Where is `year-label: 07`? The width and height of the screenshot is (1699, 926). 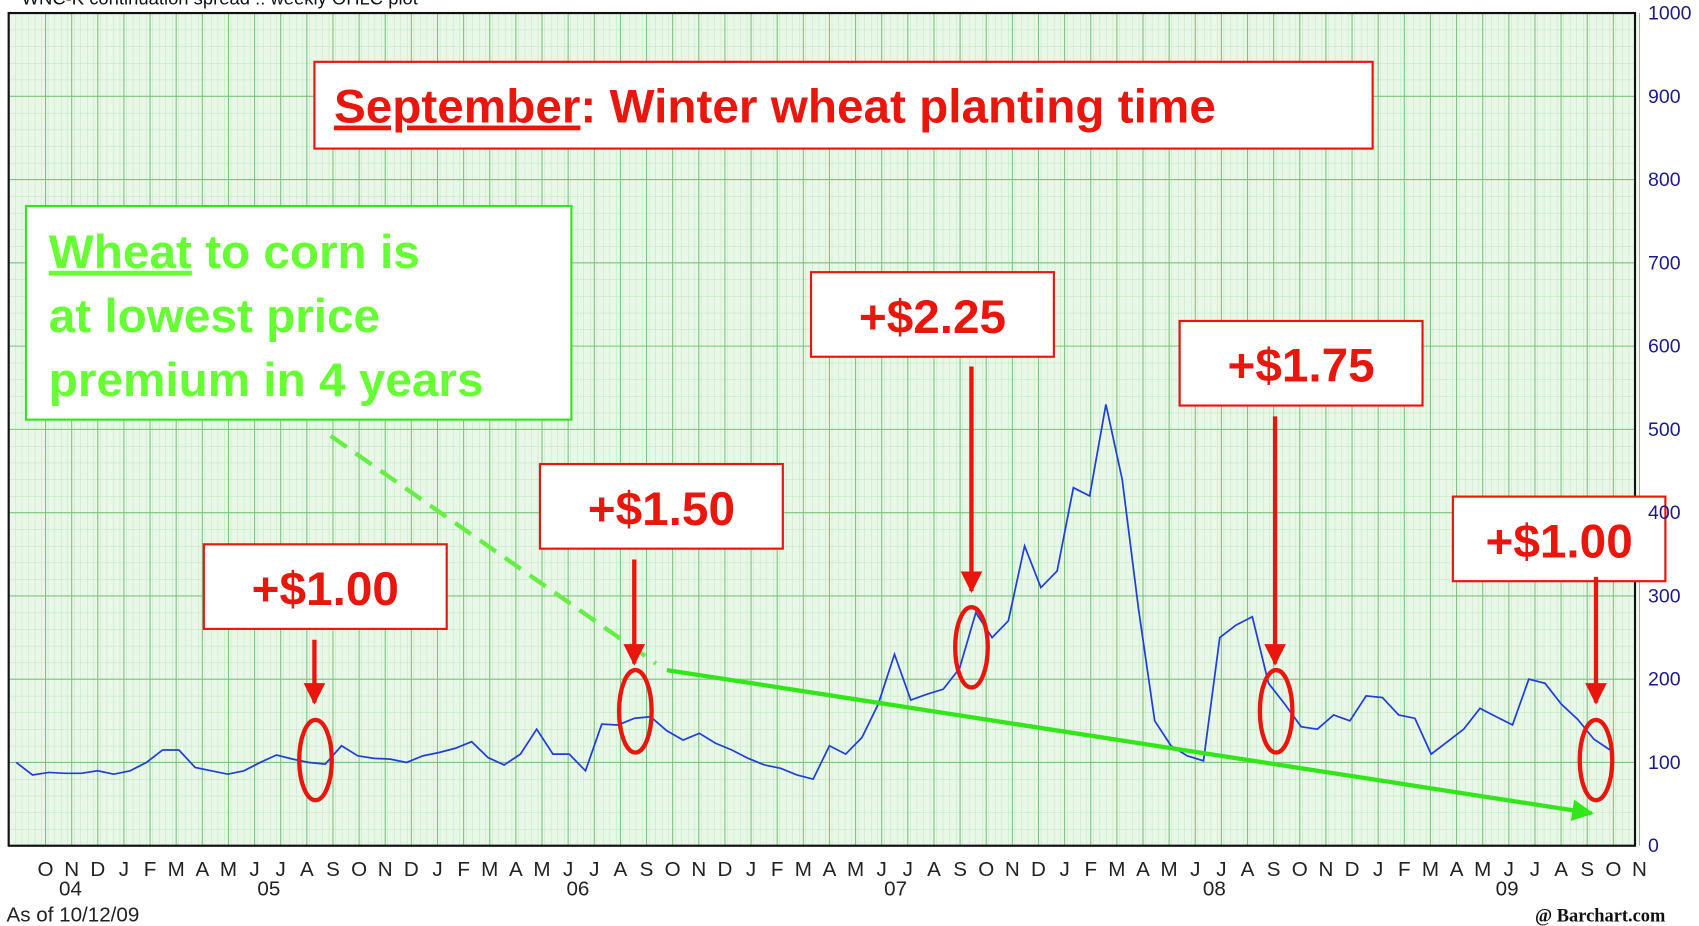
year-label: 07 is located at coordinates (895, 889).